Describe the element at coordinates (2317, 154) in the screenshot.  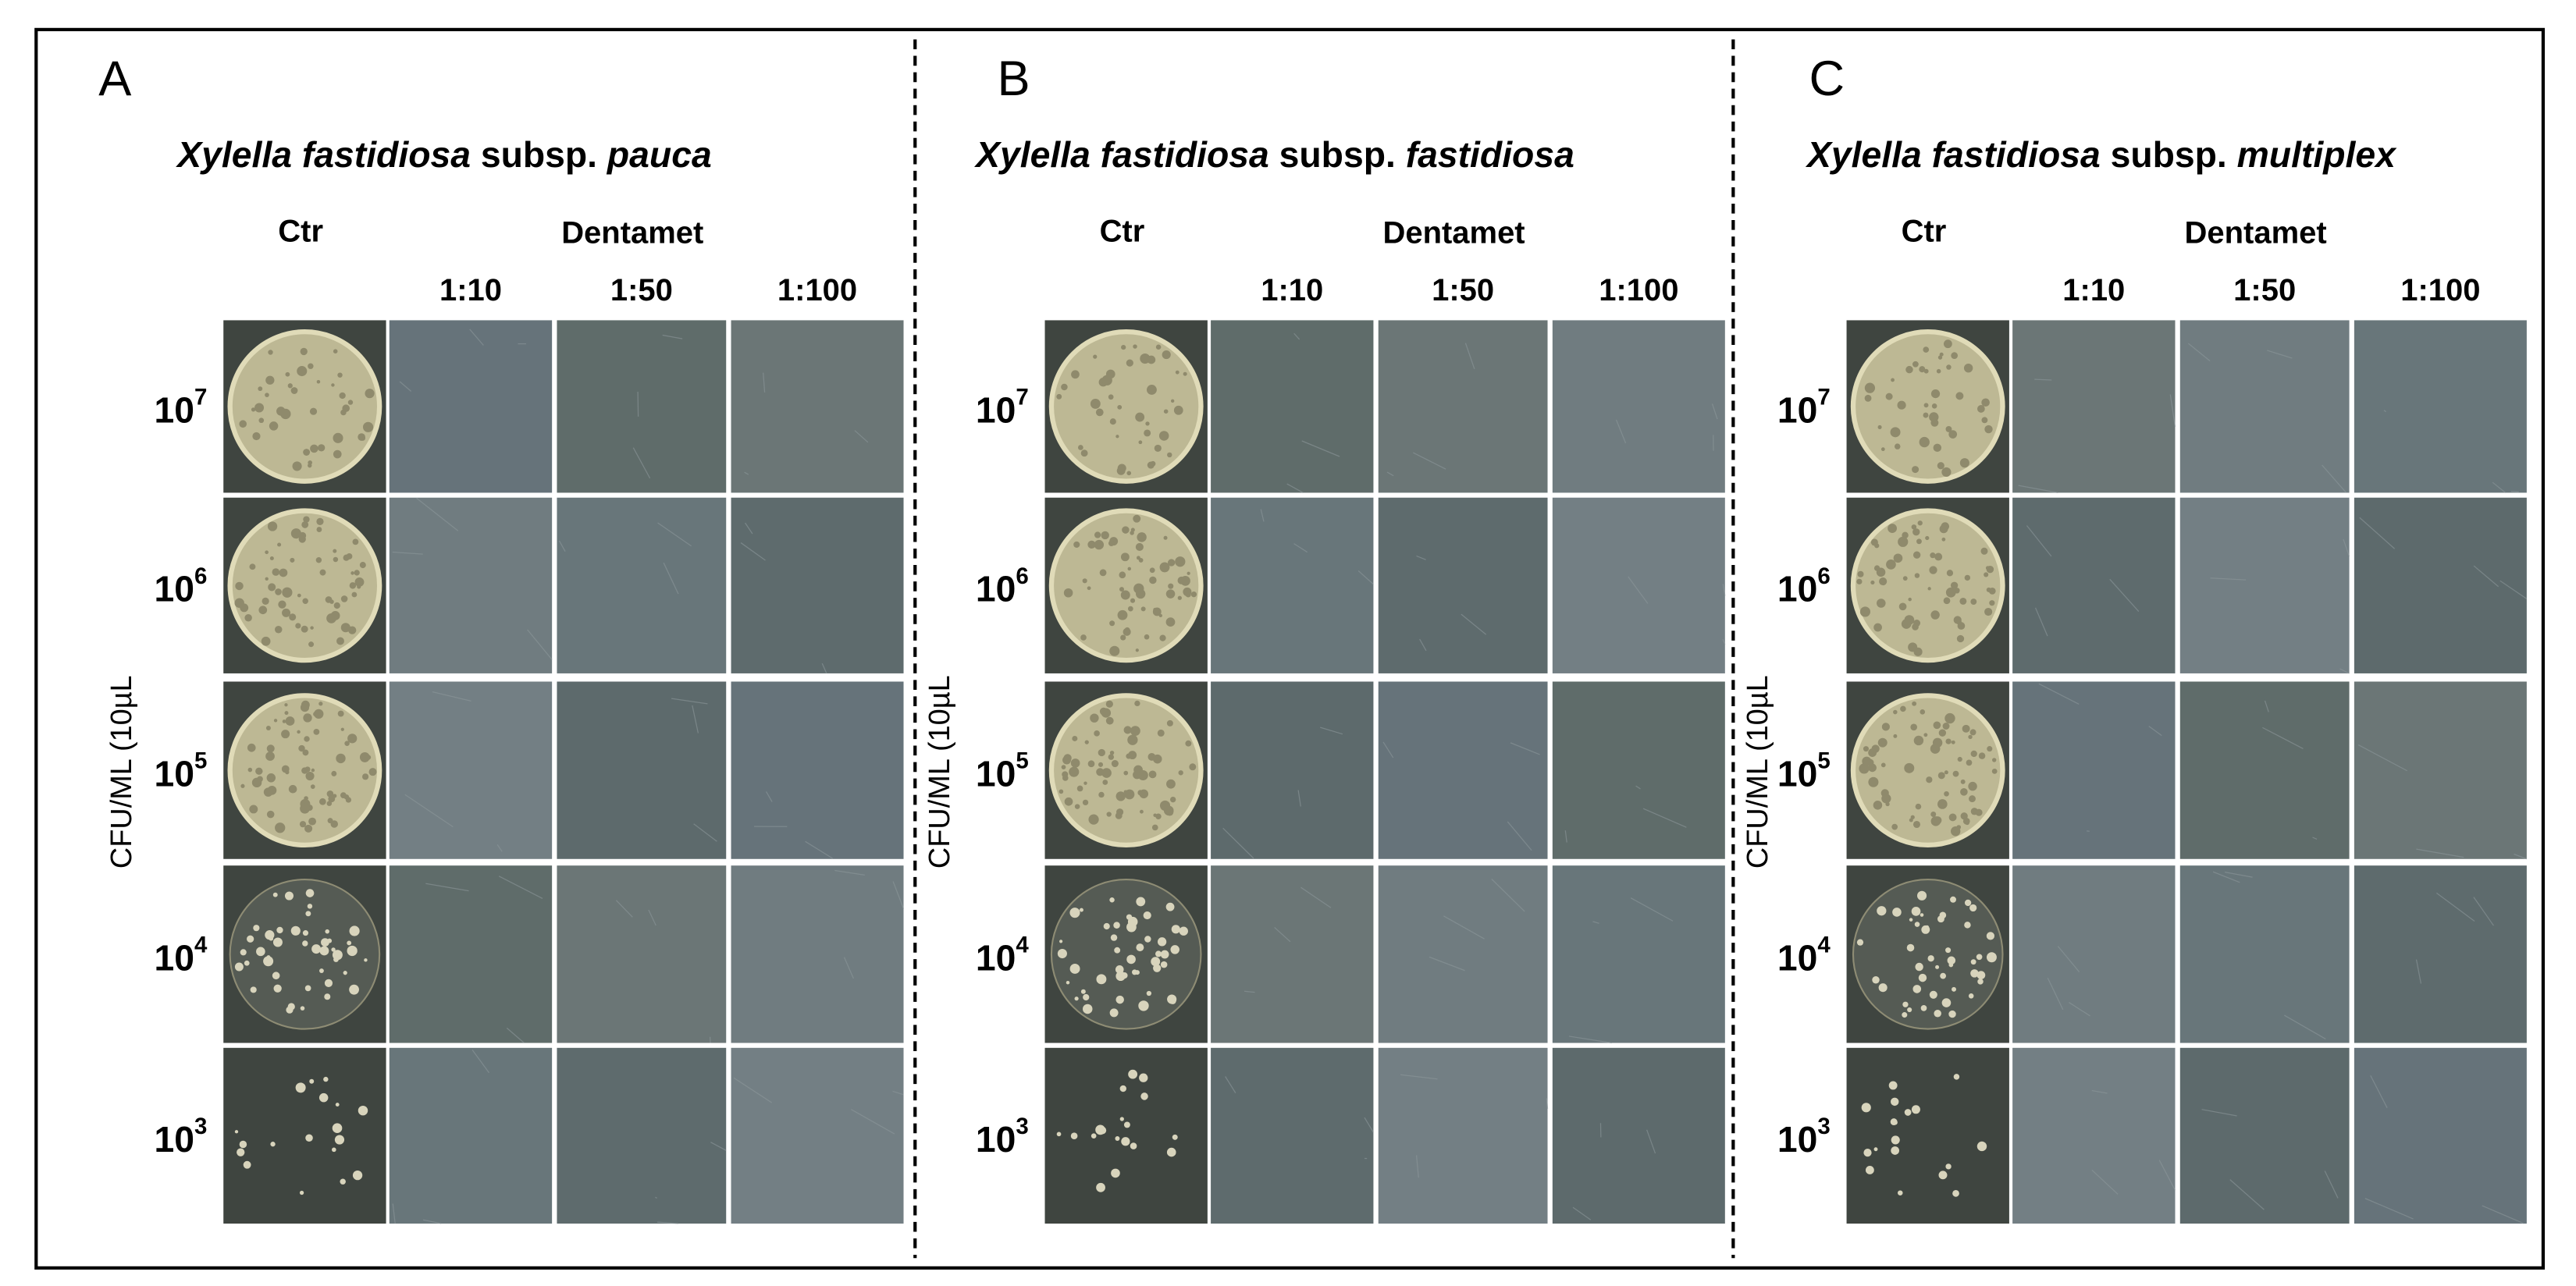
I see `title-part: multiplex` at that location.